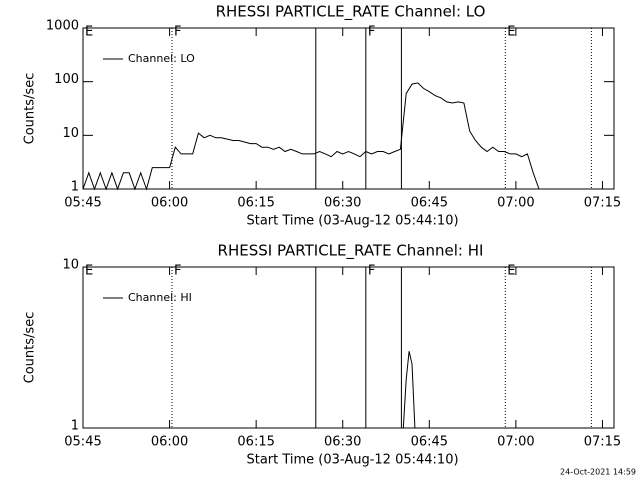 The width and height of the screenshot is (640, 480). Describe the element at coordinates (409, 390) in the screenshot. I see `data-line` at that location.